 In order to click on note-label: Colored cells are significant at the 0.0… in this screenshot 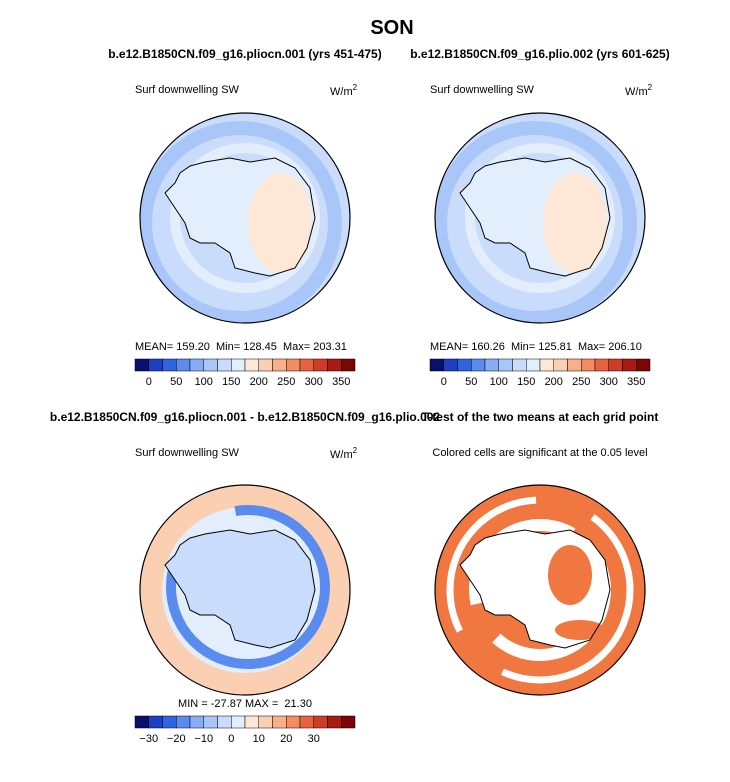, I will do `click(539, 453)`.